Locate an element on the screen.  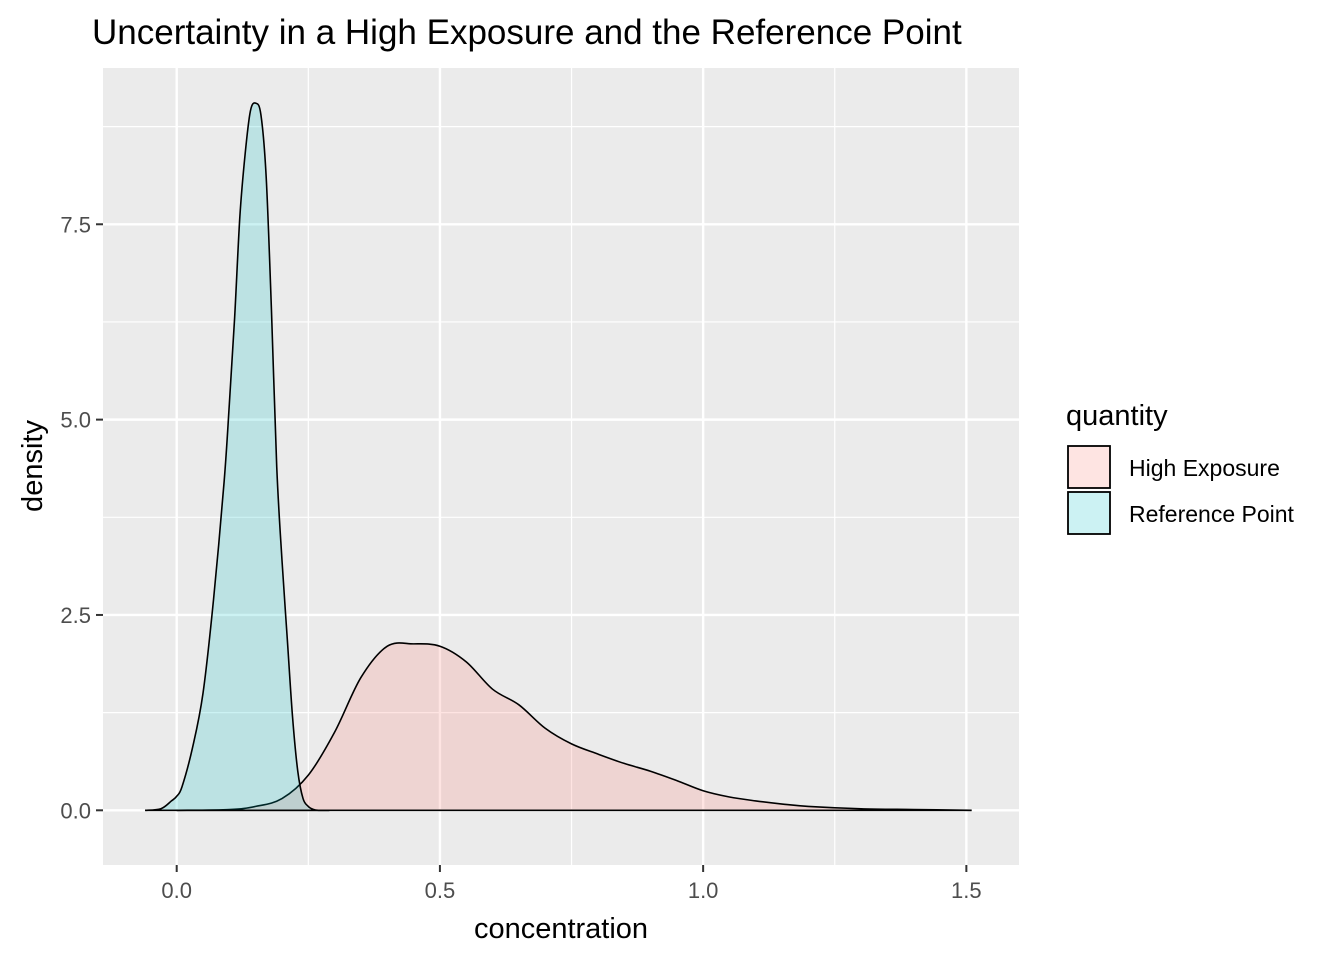
legend-key-reference-point is located at coordinates (1089, 513).